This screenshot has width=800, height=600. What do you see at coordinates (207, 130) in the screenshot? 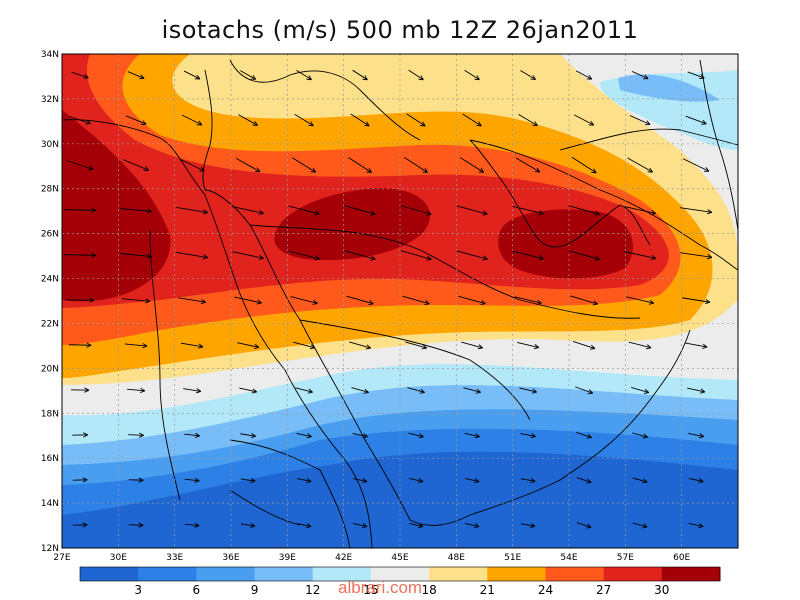
I see `sinai` at bounding box center [207, 130].